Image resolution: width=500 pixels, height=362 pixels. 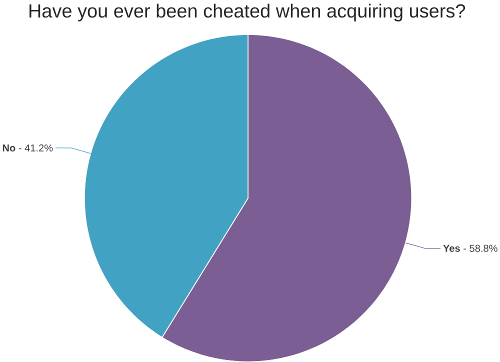 I want to click on data-label: 41.2%, so click(x=38, y=148).